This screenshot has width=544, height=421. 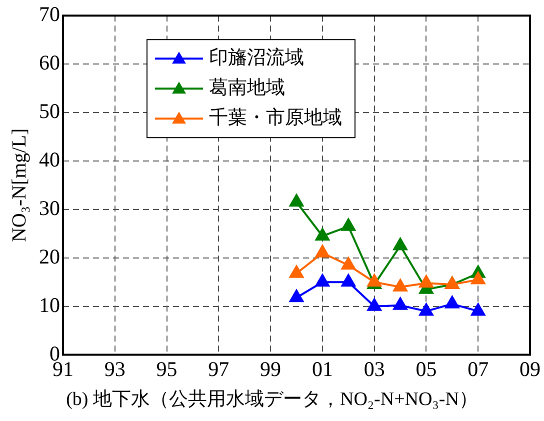 I want to click on y-tick-label: 30, so click(x=49, y=208).